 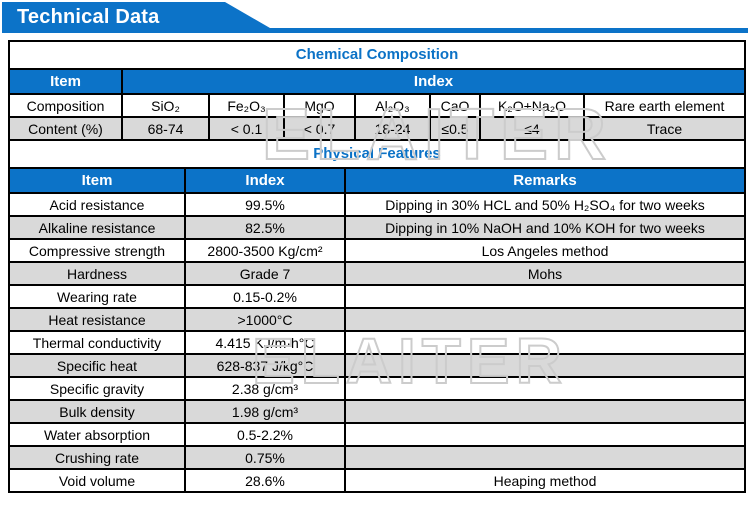 I want to click on table-cell: Content (%), so click(x=66, y=128).